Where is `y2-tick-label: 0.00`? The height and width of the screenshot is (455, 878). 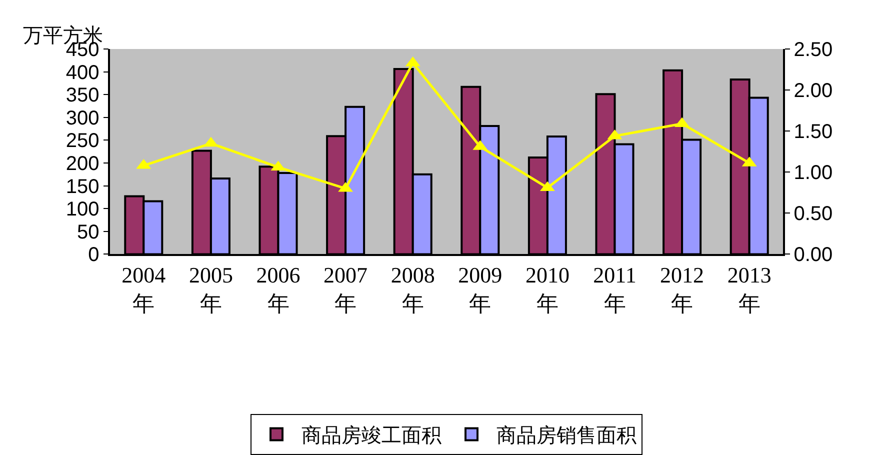
y2-tick-label: 0.00 is located at coordinates (813, 255).